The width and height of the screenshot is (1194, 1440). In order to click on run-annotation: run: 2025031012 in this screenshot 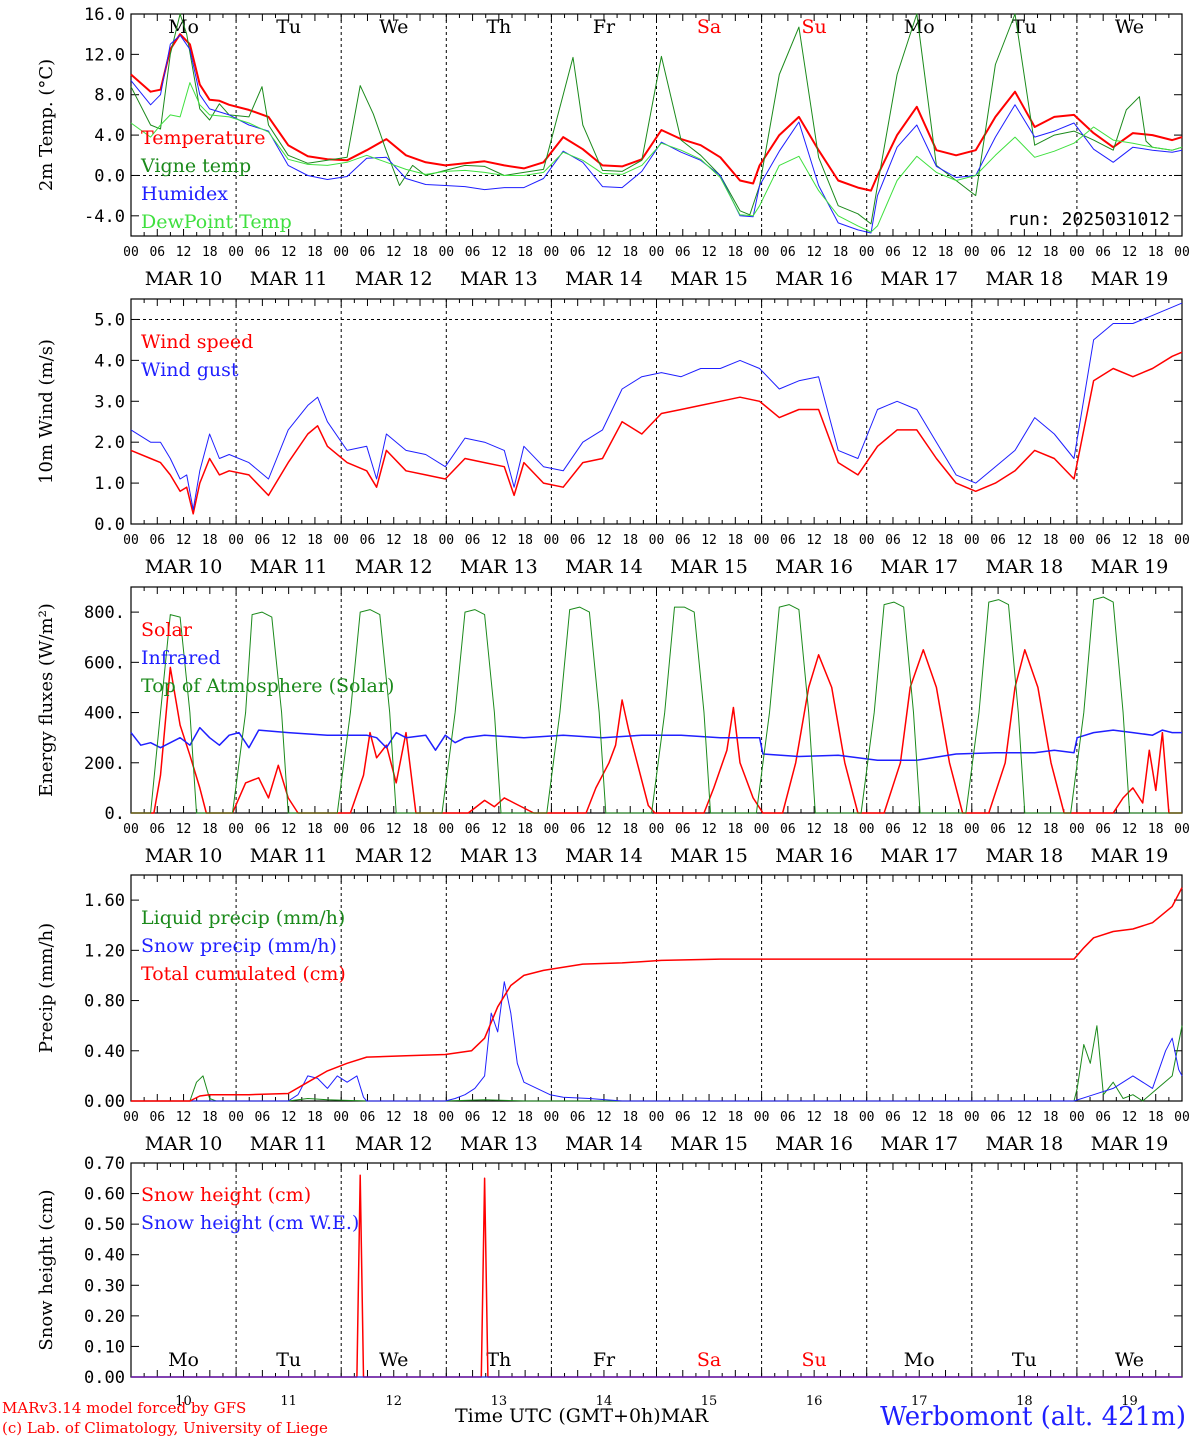, I will do `click(1088, 219)`.